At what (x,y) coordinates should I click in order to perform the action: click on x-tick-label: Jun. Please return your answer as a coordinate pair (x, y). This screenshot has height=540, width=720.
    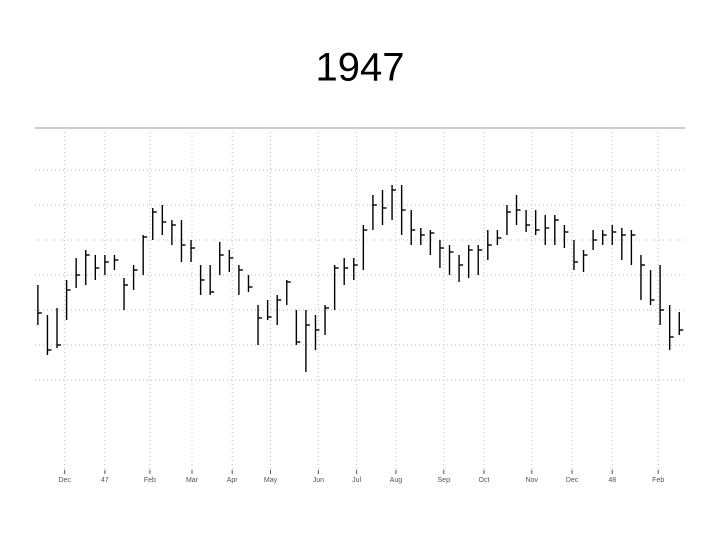
    Looking at the image, I should click on (318, 480).